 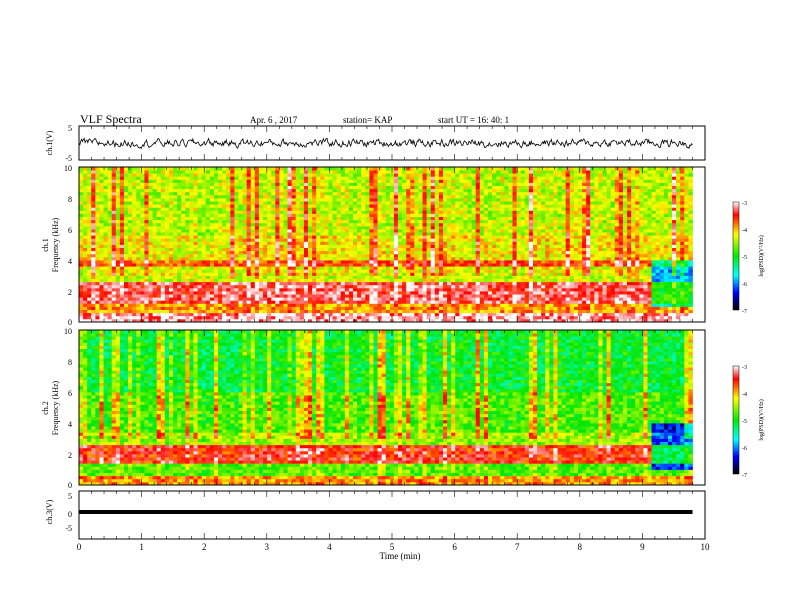 I want to click on figure-title: VLF Spectra, so click(x=111, y=119).